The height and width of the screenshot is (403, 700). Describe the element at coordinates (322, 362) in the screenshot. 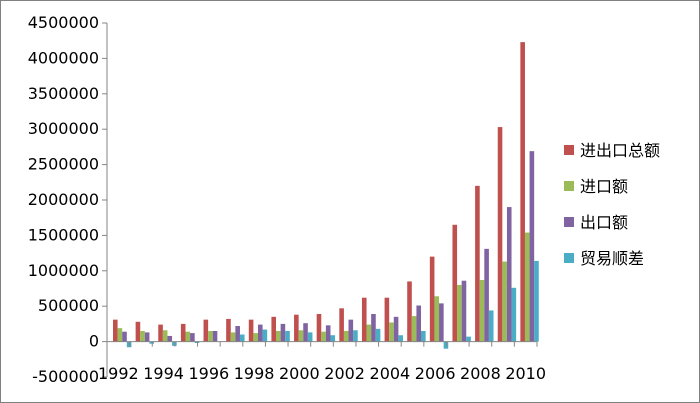

I see `x-axis: 1992 1994 1996 1998 2000 2002 2004 2006 2008 2010` at that location.